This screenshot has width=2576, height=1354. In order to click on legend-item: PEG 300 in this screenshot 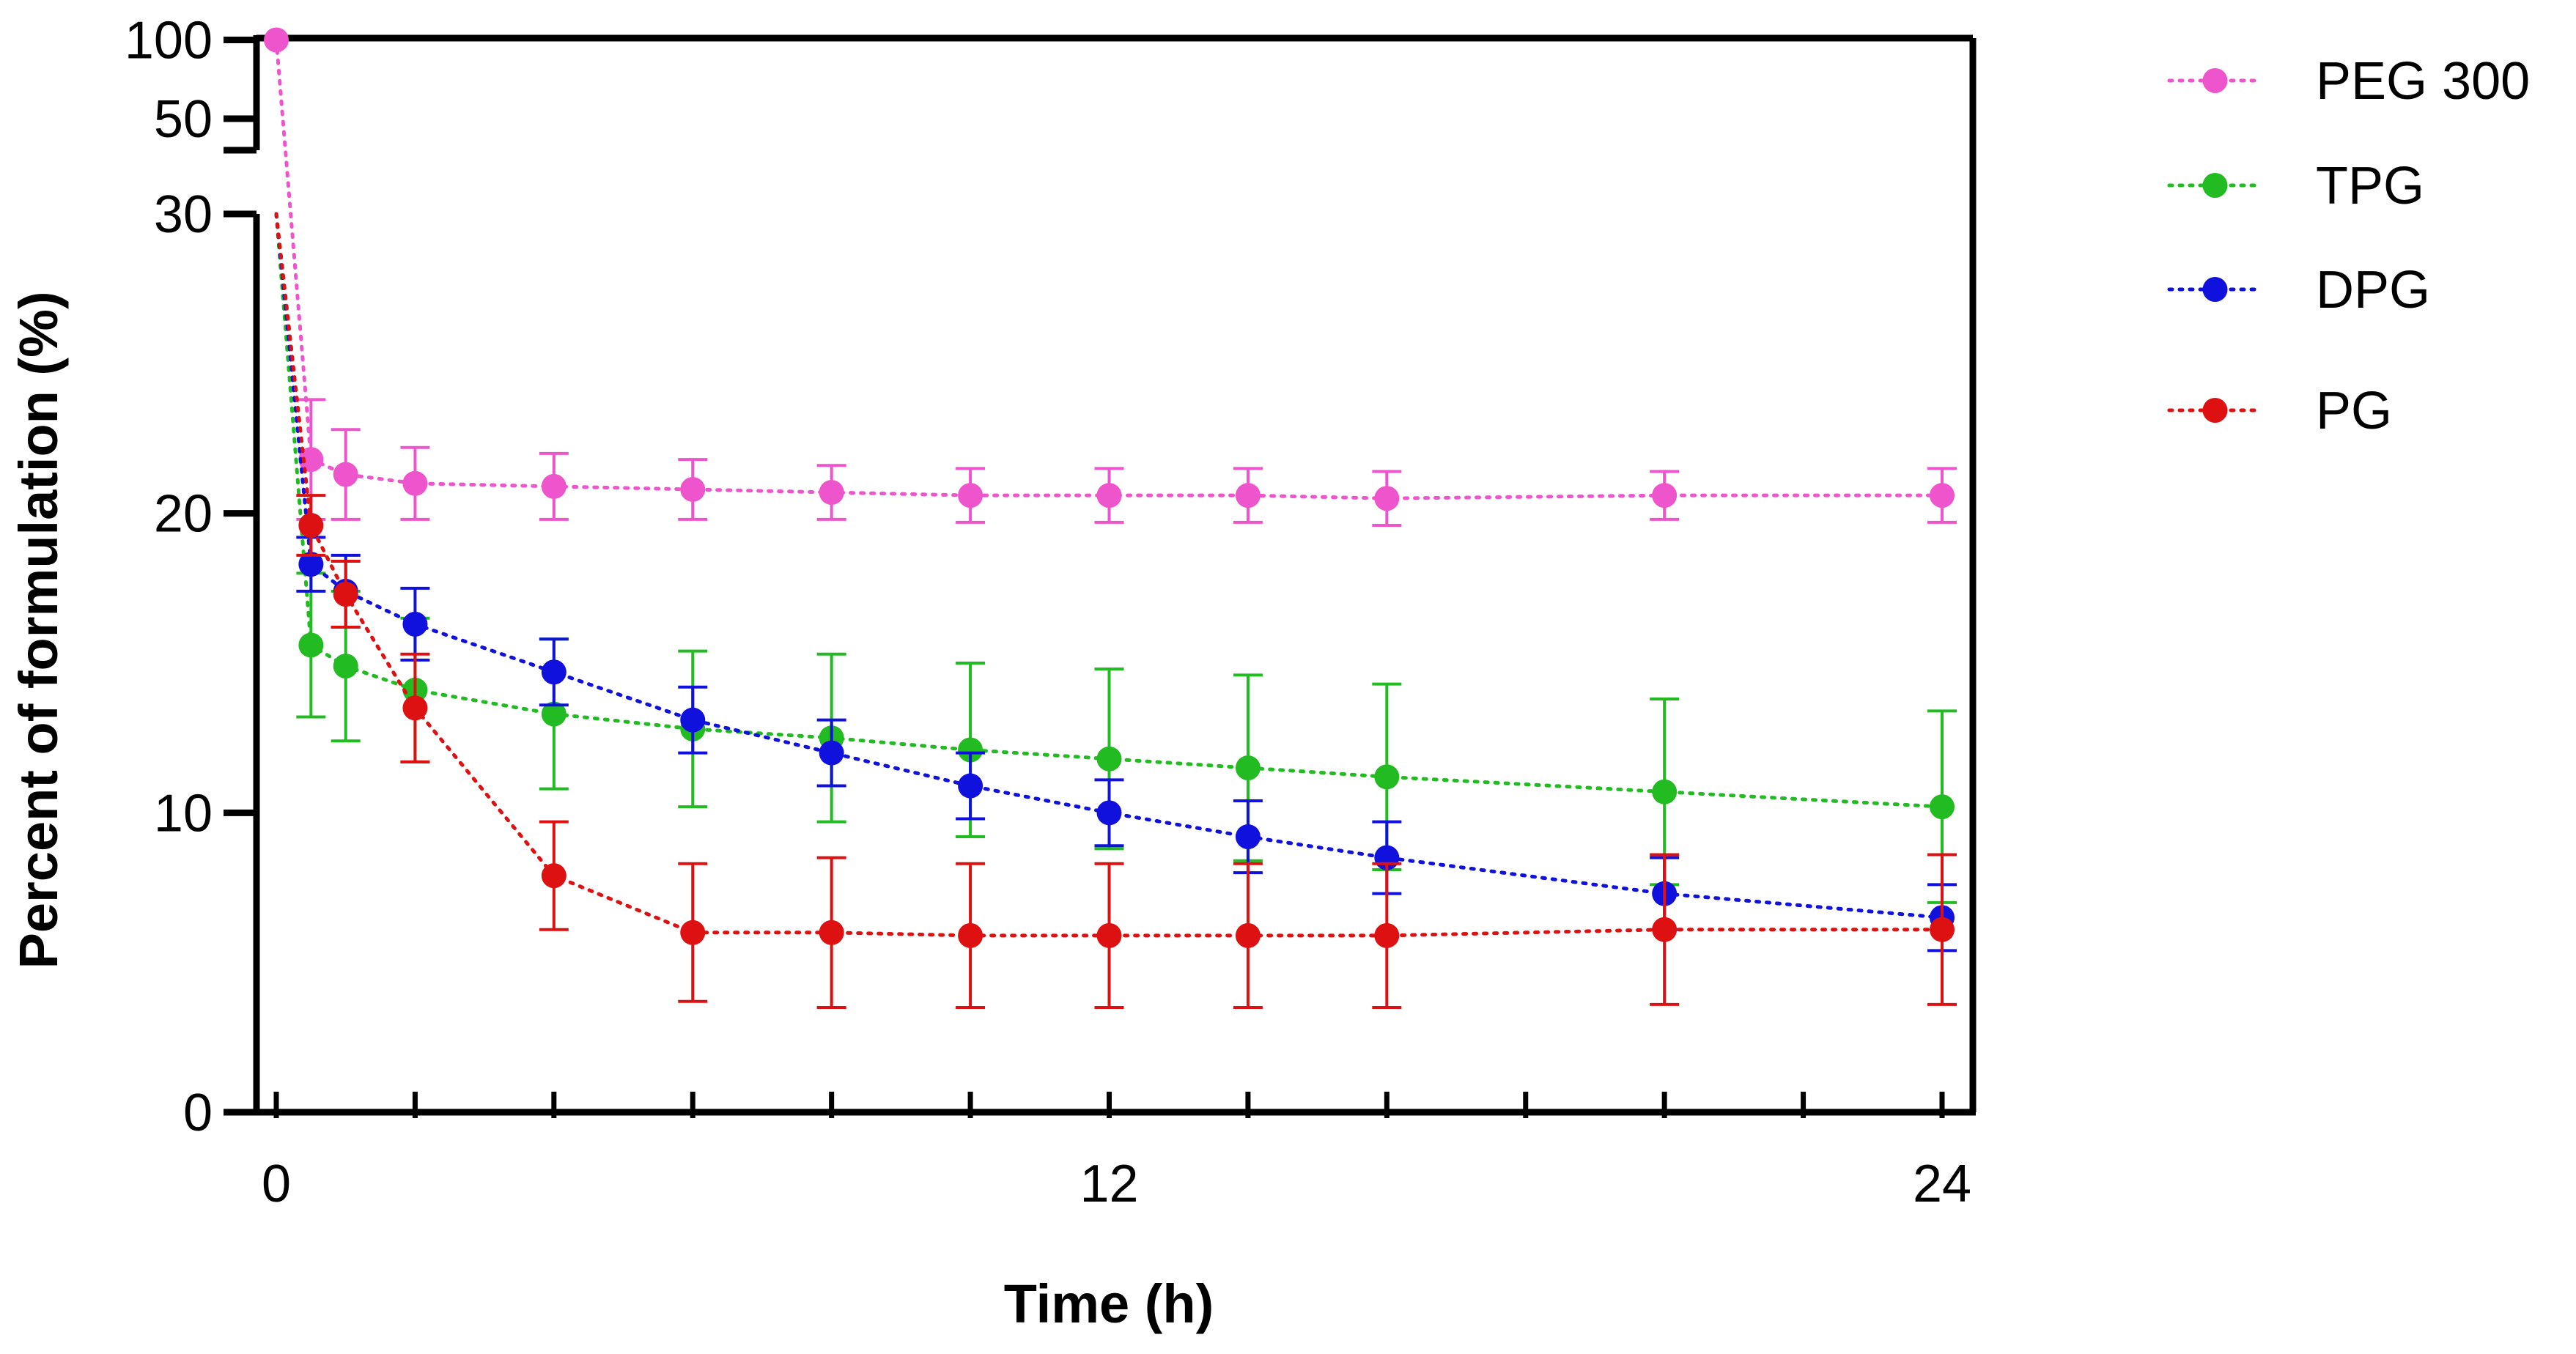, I will do `click(2348, 81)`.